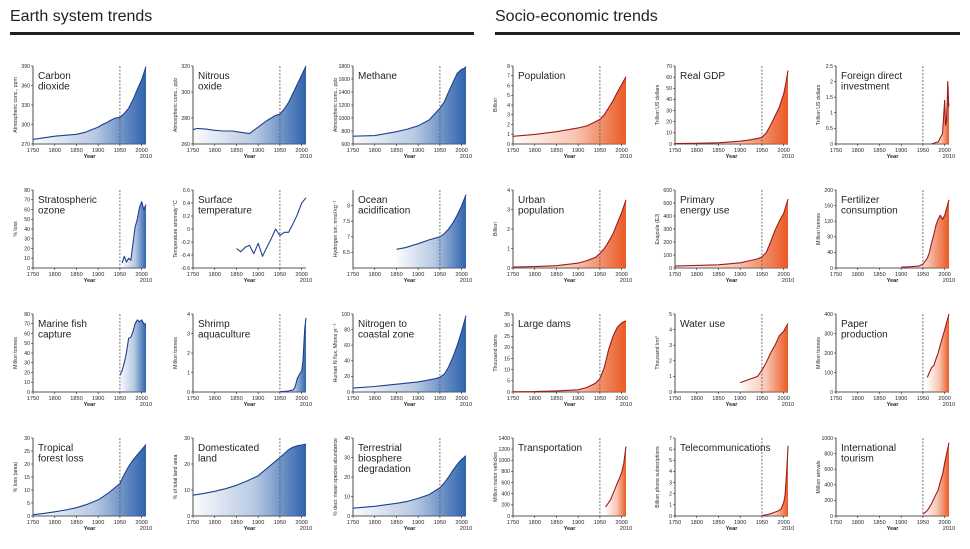 Image resolution: width=970 pixels, height=549 pixels. What do you see at coordinates (382, 324) in the screenshot?
I see `chart-title: Nitrogen to` at bounding box center [382, 324].